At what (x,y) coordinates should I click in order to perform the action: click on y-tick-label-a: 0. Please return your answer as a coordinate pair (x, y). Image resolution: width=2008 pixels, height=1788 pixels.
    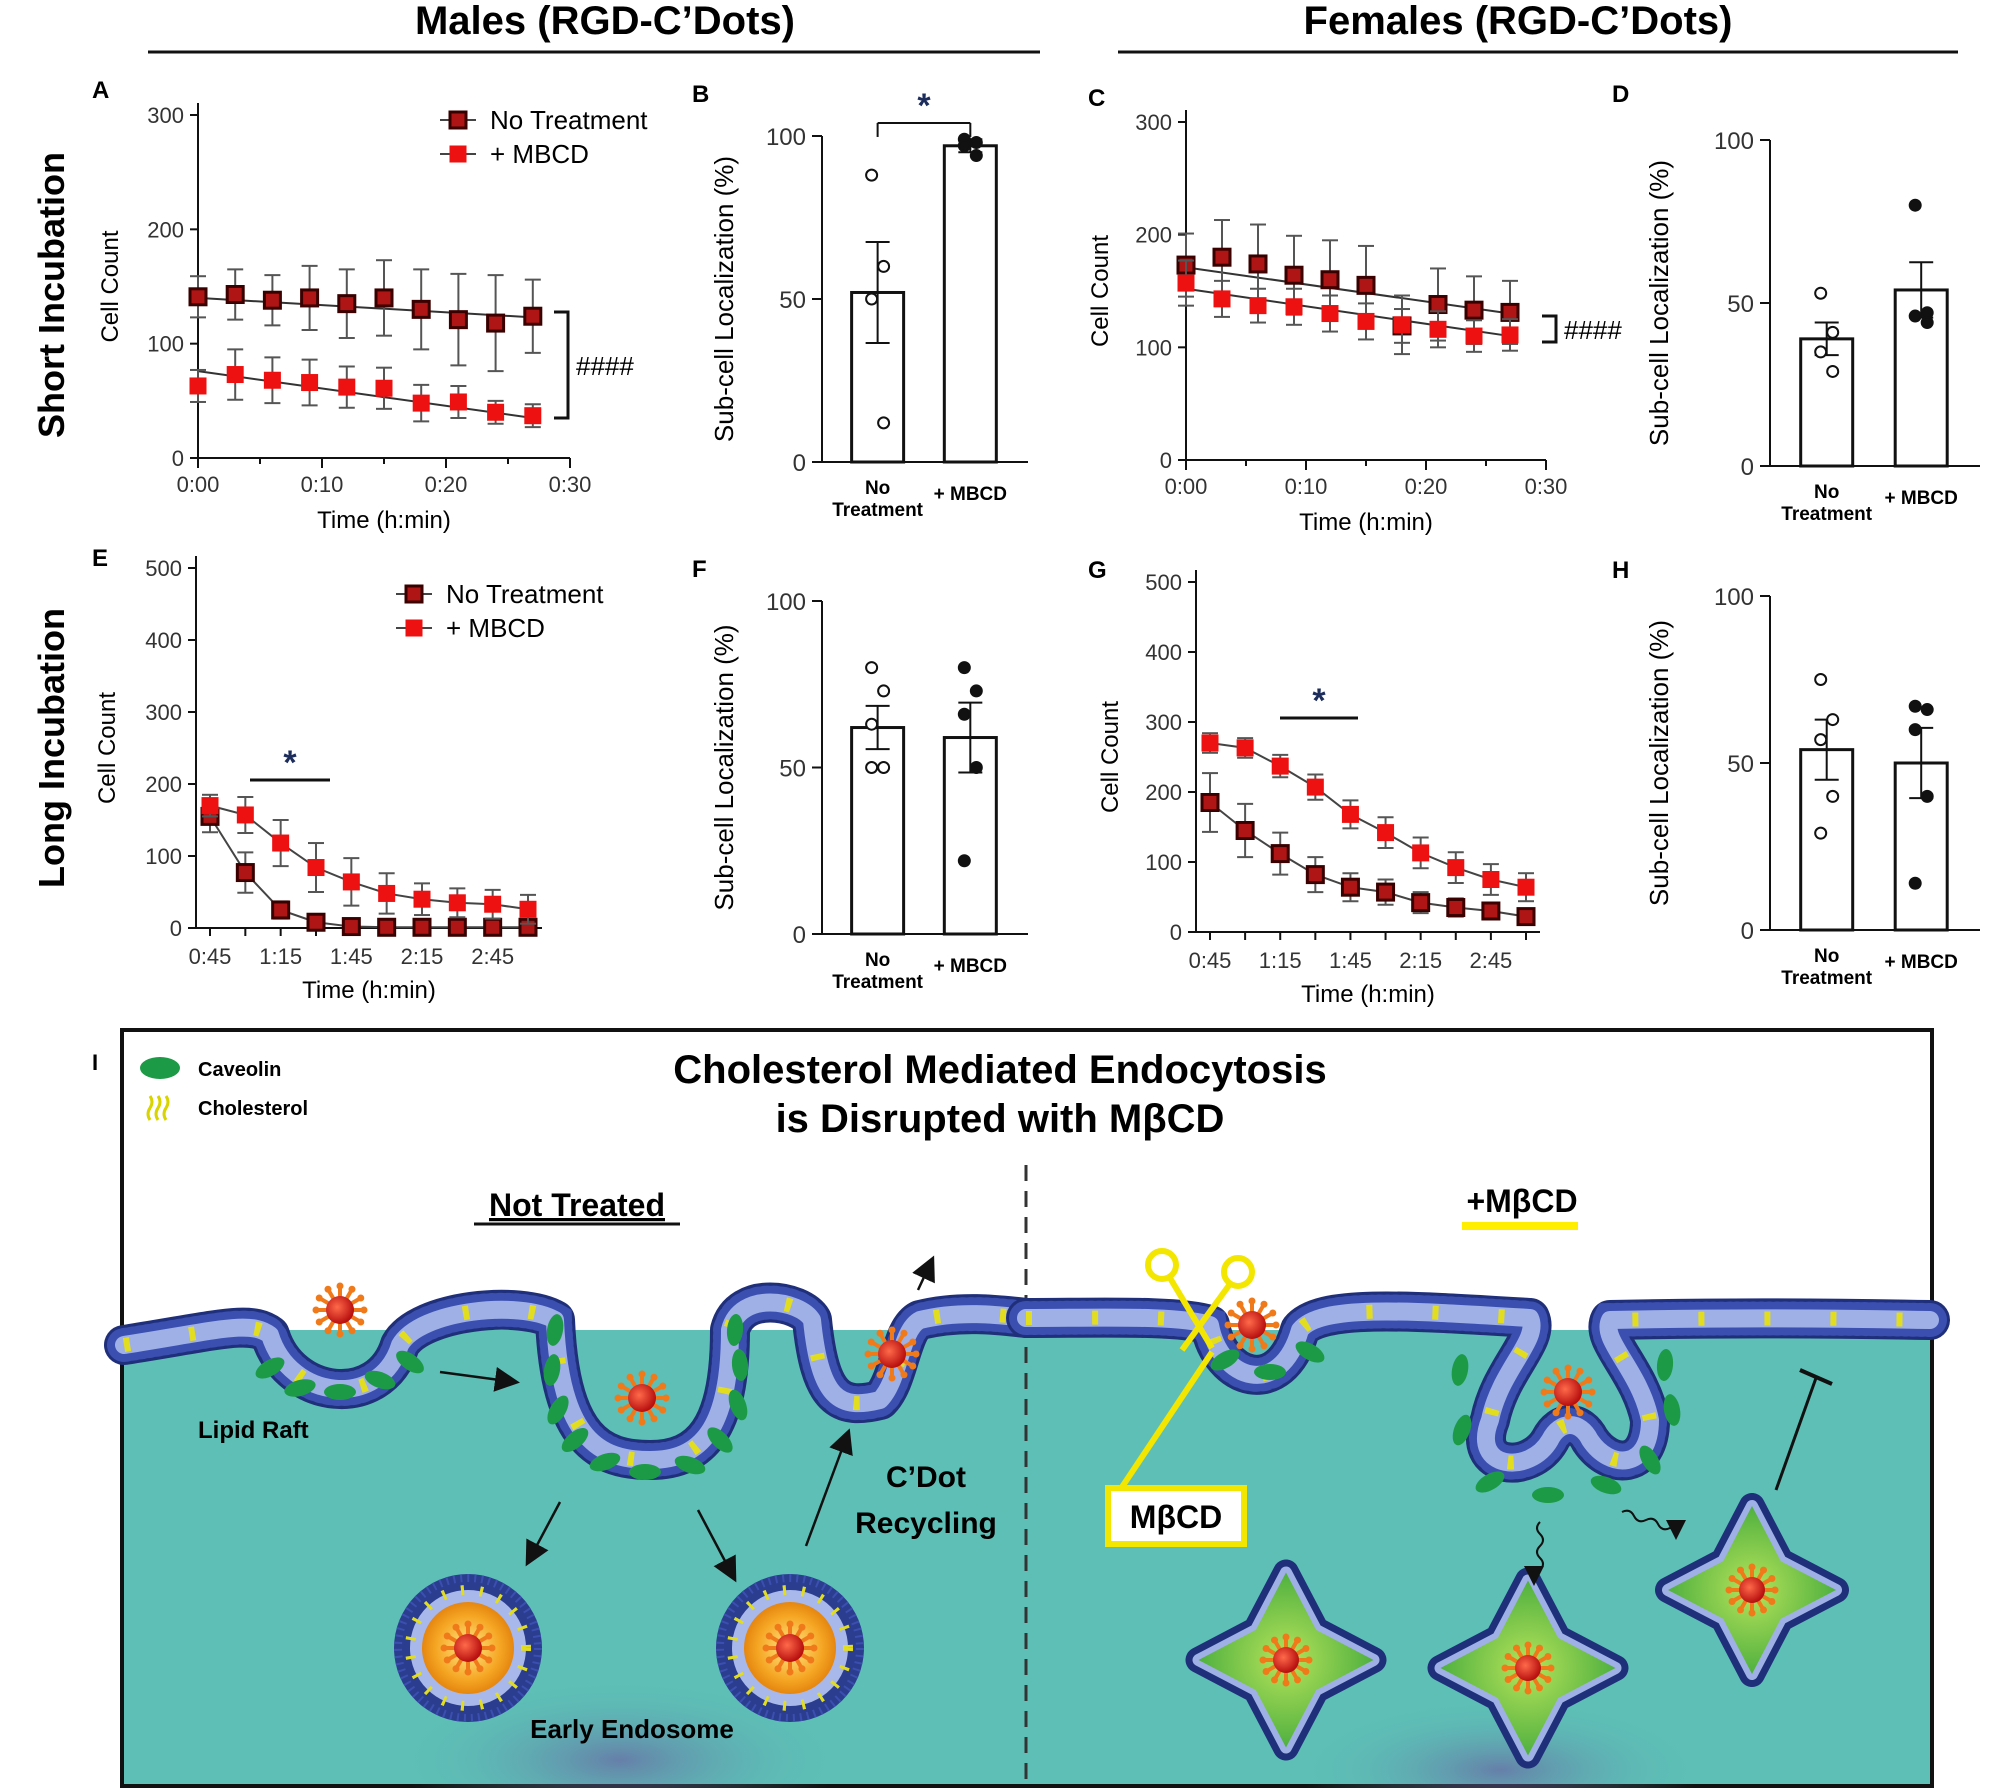
    Looking at the image, I should click on (178, 458).